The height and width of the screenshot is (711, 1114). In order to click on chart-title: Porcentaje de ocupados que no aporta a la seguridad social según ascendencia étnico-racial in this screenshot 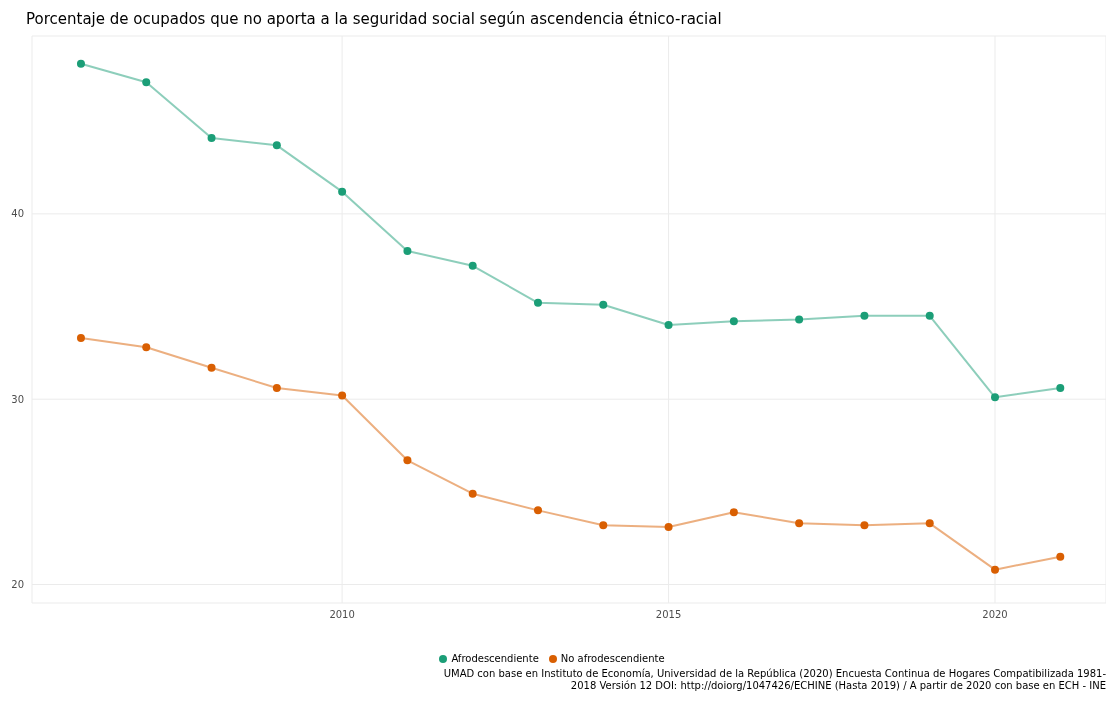, I will do `click(374, 18)`.